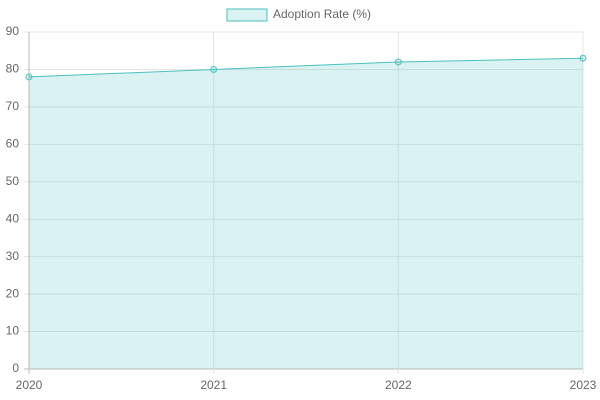 The height and width of the screenshot is (400, 600). What do you see at coordinates (13, 331) in the screenshot?
I see `y-tick-label: 10` at bounding box center [13, 331].